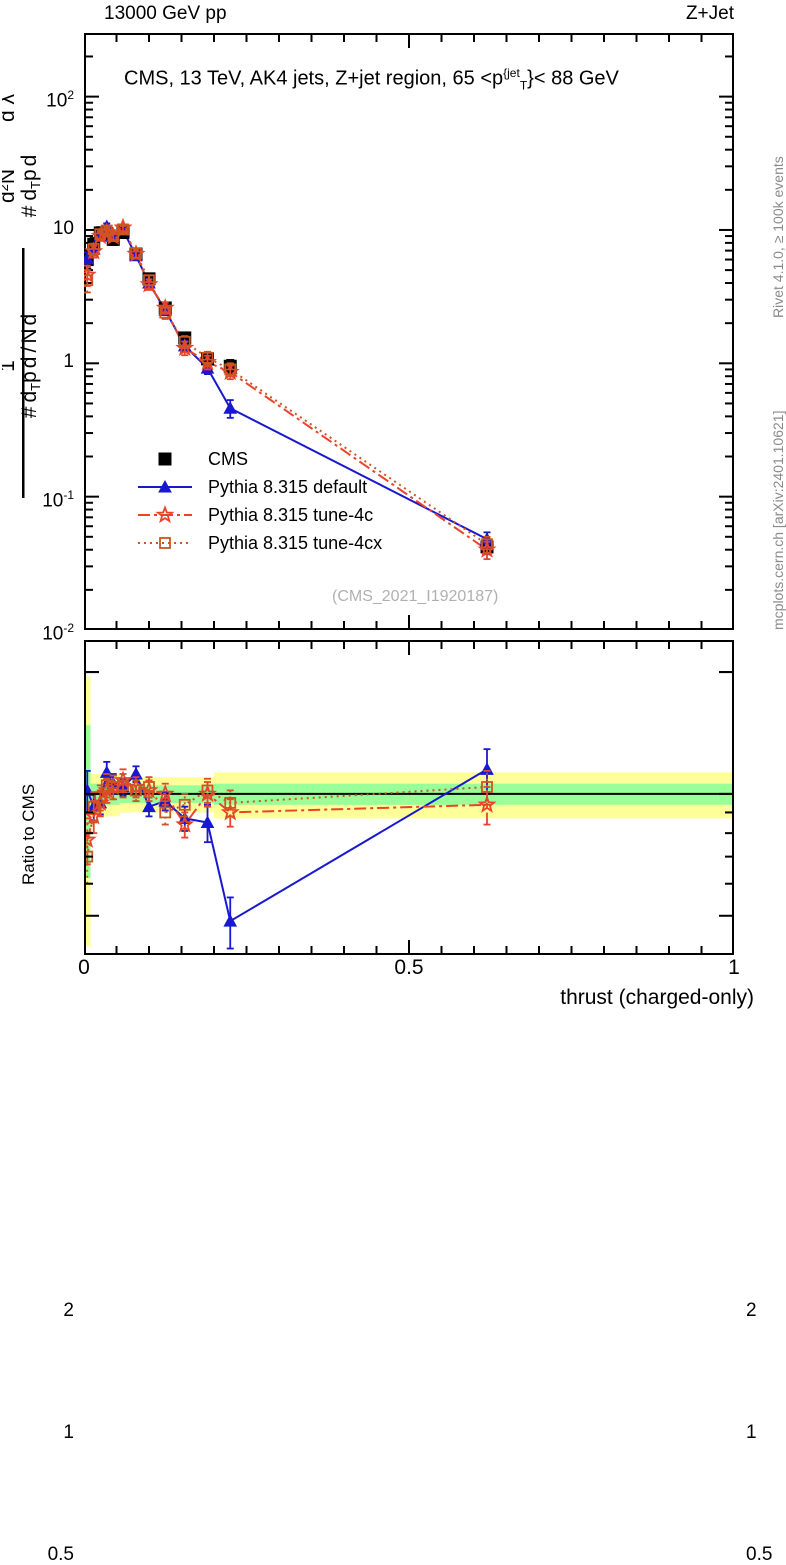 The image size is (786, 1565). What do you see at coordinates (58, 499) in the screenshot?
I see `main-ytick-label: 10⁻¹` at bounding box center [58, 499].